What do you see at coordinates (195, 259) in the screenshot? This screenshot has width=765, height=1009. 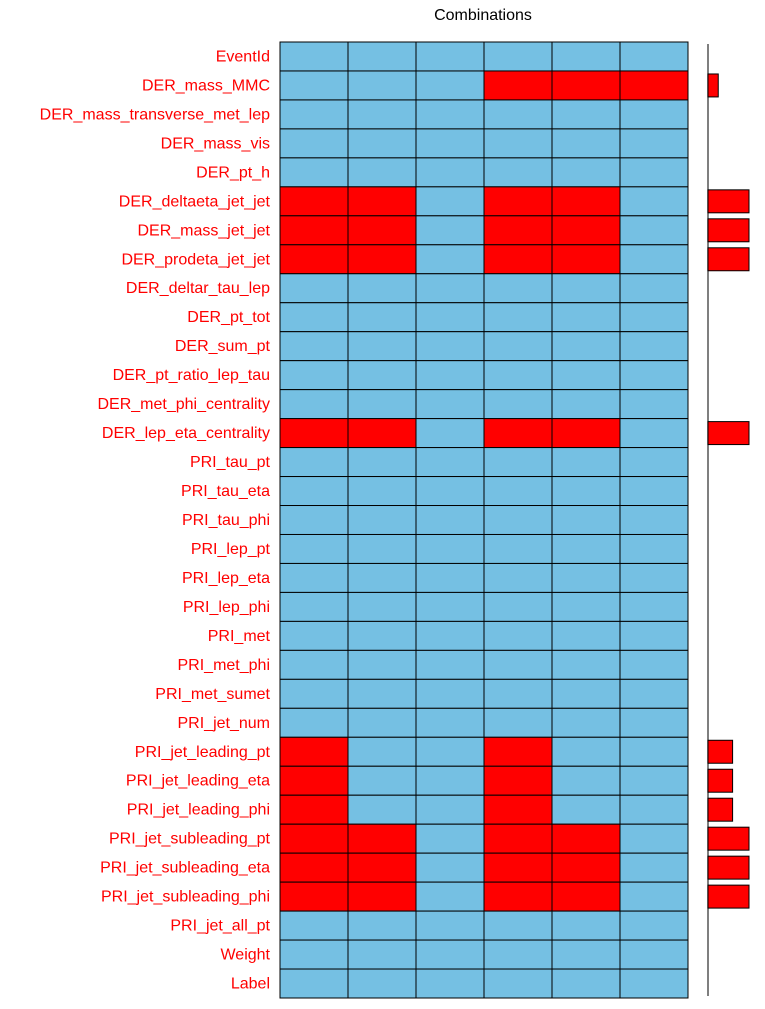 I see `row-label: DER_prodeta_jet_jet` at bounding box center [195, 259].